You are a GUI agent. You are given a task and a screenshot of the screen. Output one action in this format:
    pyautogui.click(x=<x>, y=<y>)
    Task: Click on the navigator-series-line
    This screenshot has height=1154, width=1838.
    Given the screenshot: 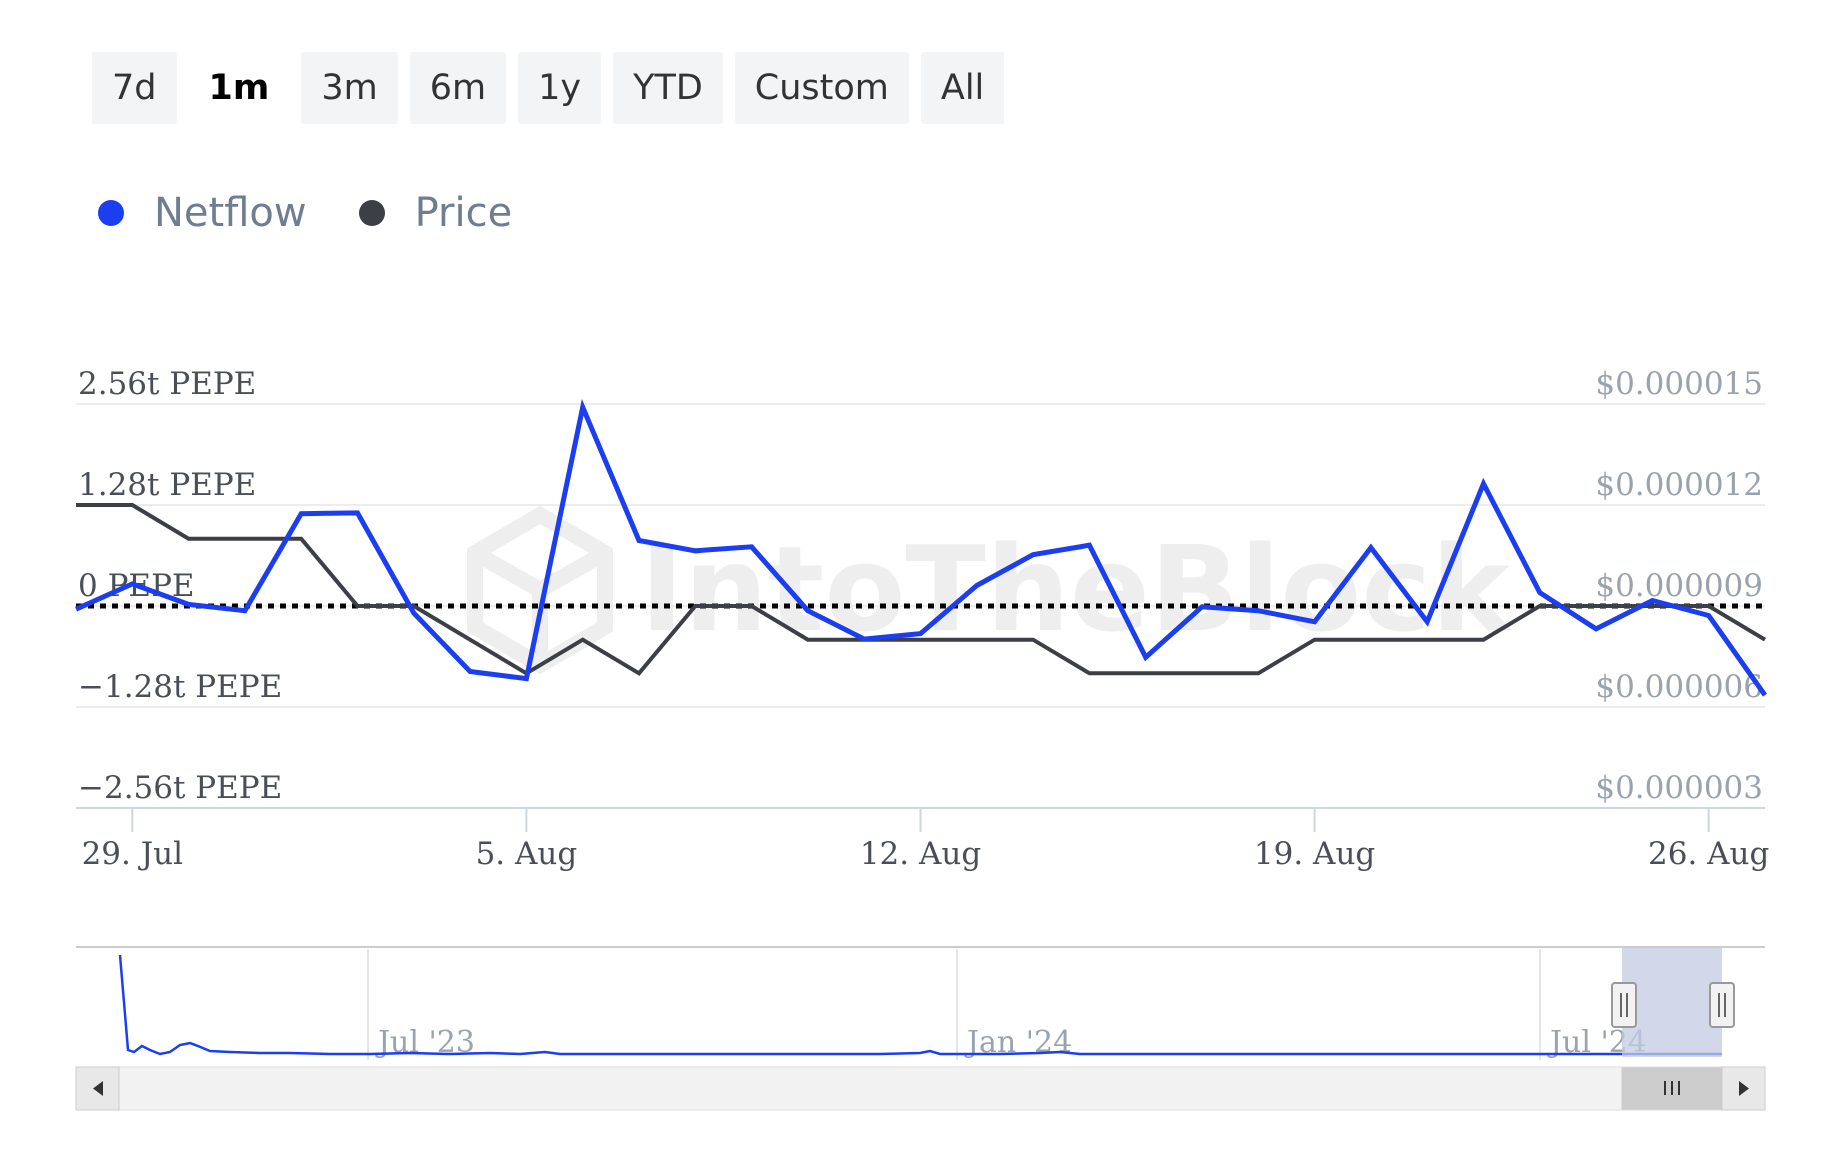 What is the action you would take?
    pyautogui.click(x=920, y=1005)
    